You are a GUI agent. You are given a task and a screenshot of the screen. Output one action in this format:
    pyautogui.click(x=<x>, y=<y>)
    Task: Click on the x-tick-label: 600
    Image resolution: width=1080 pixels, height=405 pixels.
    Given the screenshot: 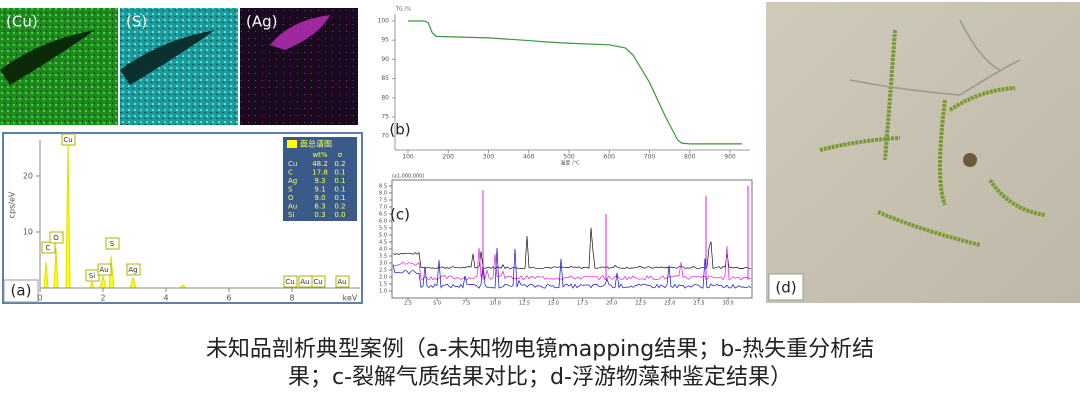 What is the action you would take?
    pyautogui.click(x=610, y=157)
    